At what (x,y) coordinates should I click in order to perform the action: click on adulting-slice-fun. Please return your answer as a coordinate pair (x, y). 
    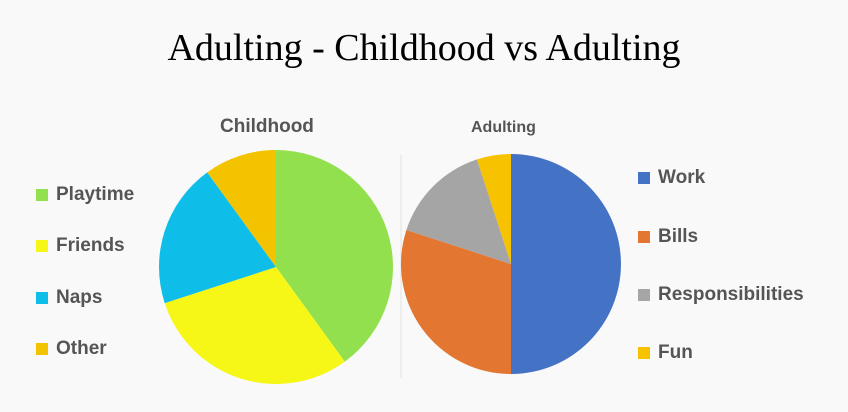
    Looking at the image, I should click on (494, 209).